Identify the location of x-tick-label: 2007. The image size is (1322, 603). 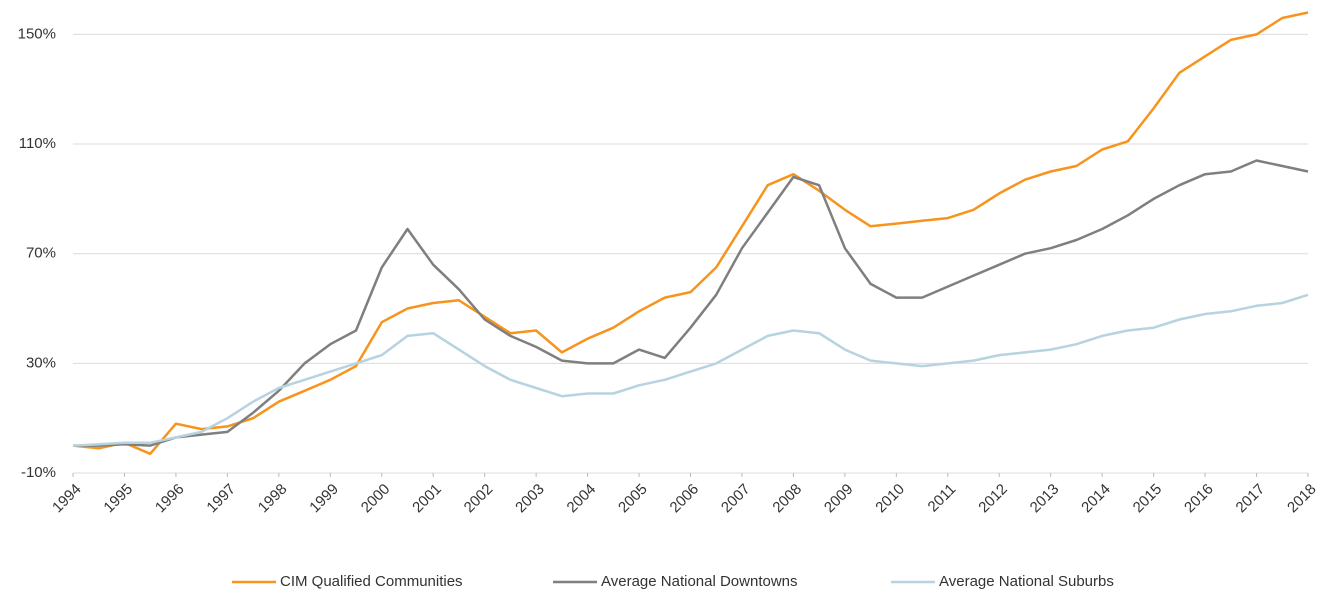
(736, 499).